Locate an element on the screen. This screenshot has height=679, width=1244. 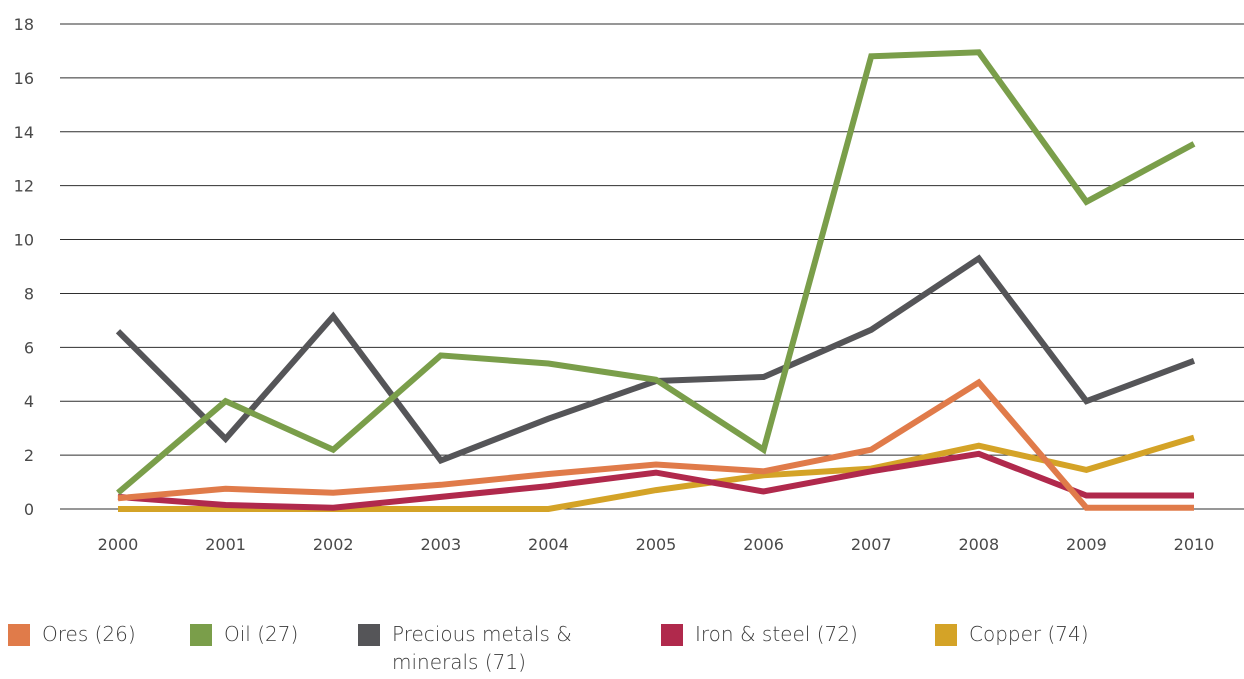
x-tick-label: 2003 is located at coordinates (440, 544).